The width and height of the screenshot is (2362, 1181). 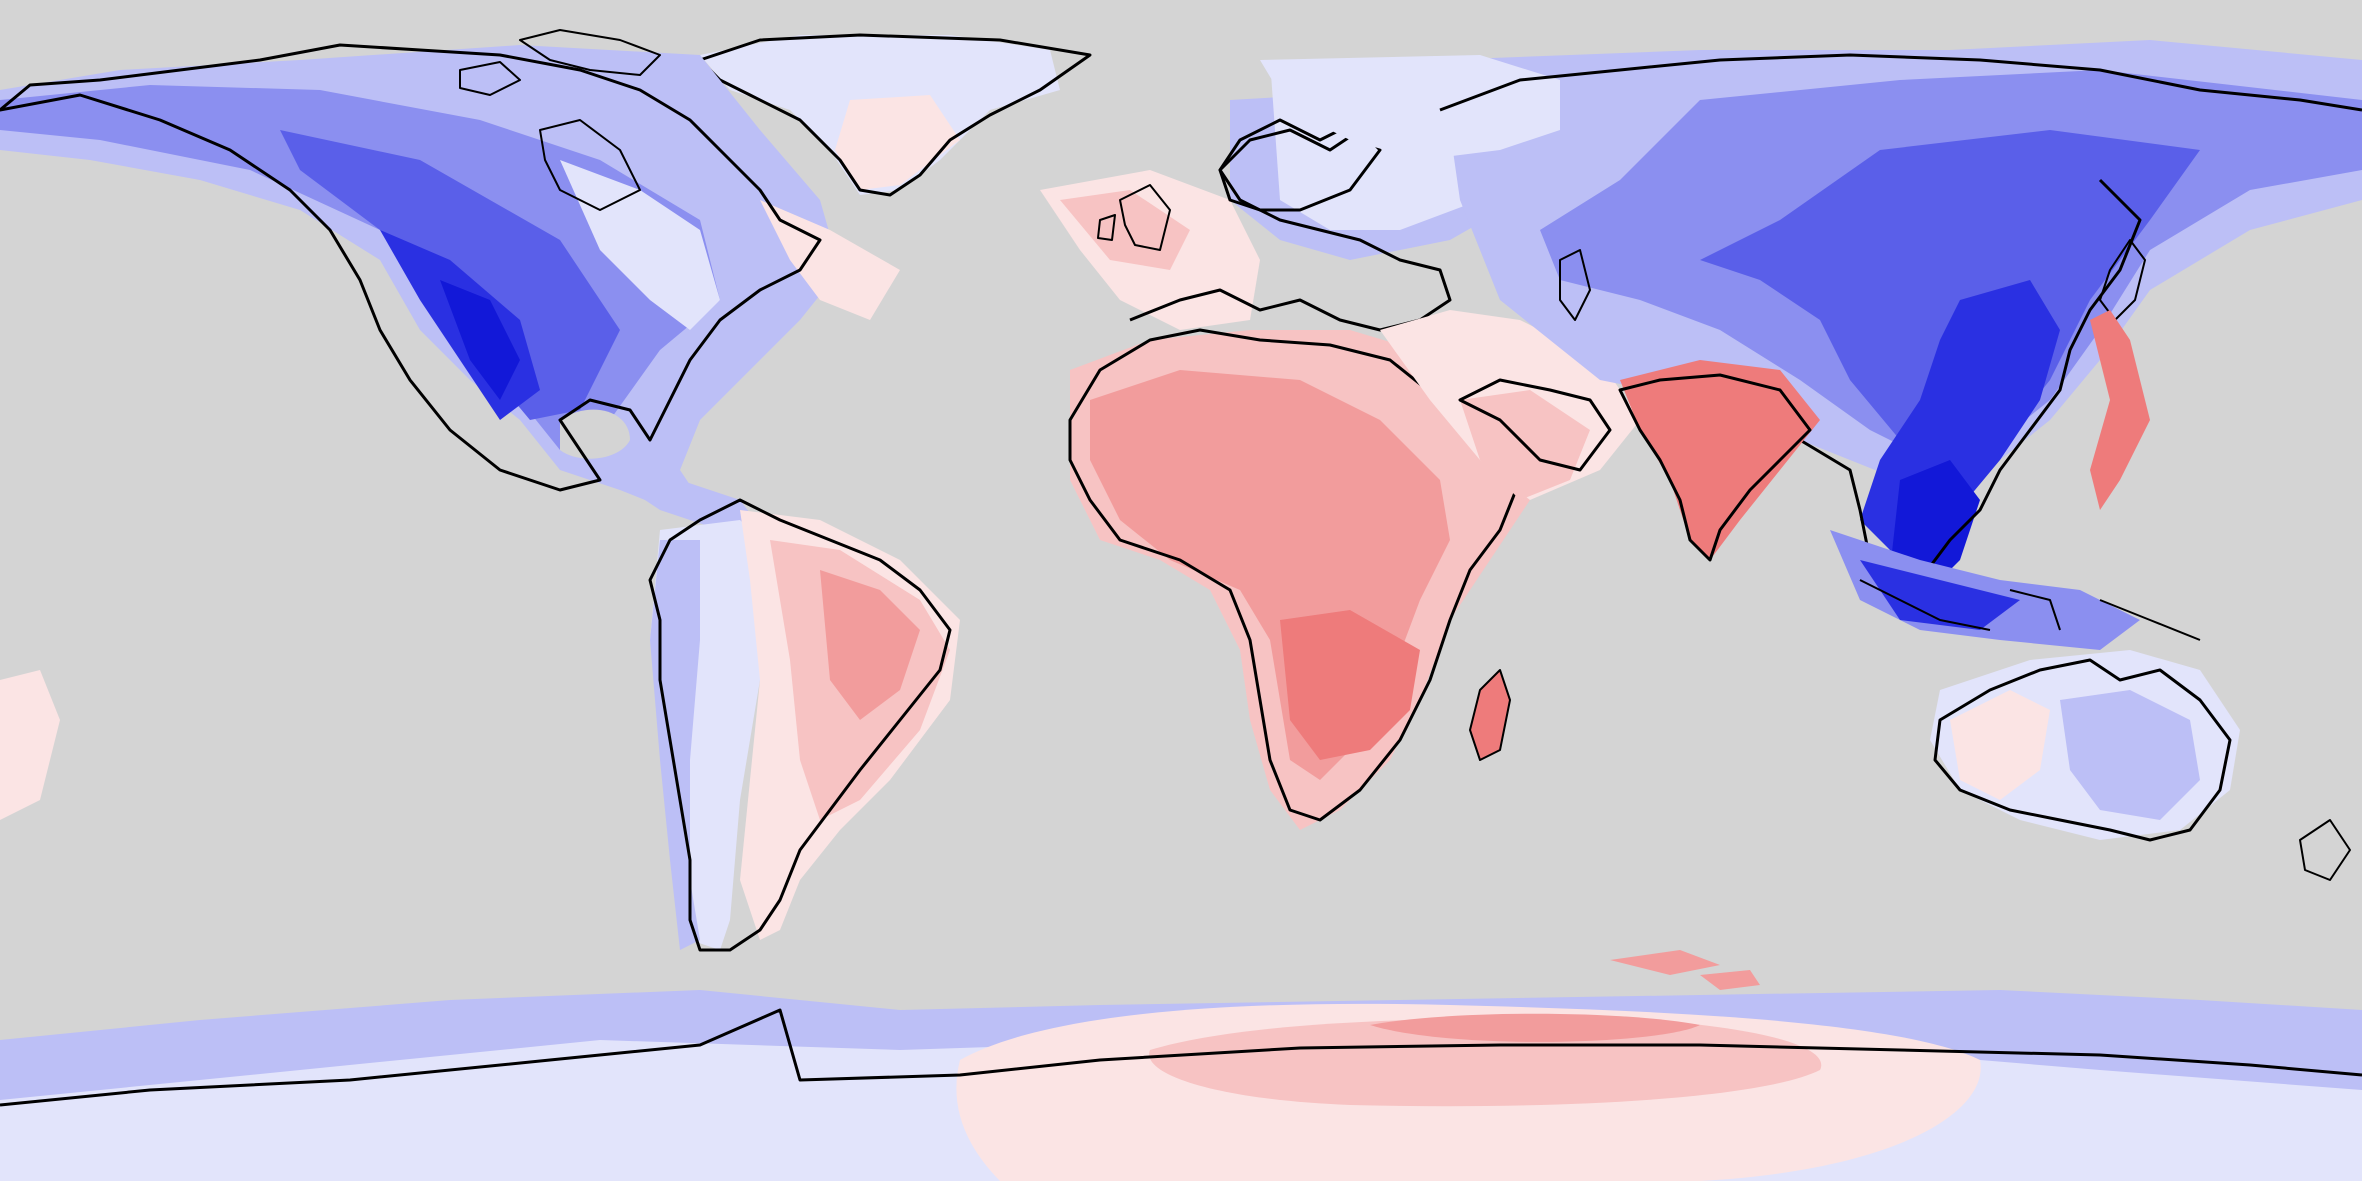 What do you see at coordinates (1350, 685) in the screenshot?
I see `africa-warm-core` at bounding box center [1350, 685].